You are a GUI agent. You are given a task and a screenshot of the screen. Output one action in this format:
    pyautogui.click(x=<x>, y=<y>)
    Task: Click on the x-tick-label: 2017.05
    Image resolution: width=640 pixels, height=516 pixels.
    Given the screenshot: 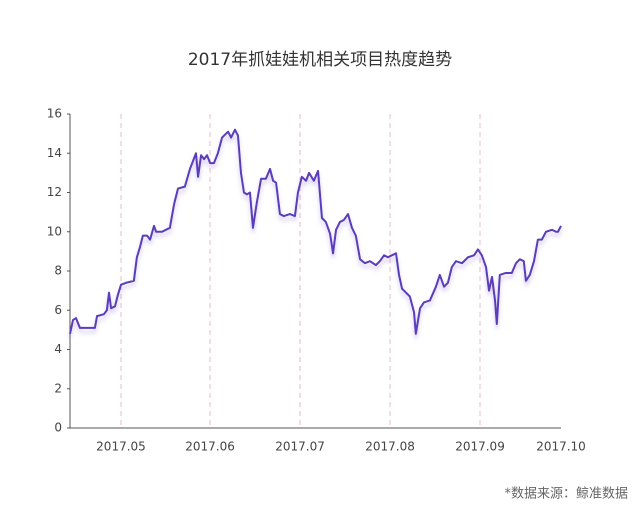 What is the action you would take?
    pyautogui.click(x=121, y=447)
    